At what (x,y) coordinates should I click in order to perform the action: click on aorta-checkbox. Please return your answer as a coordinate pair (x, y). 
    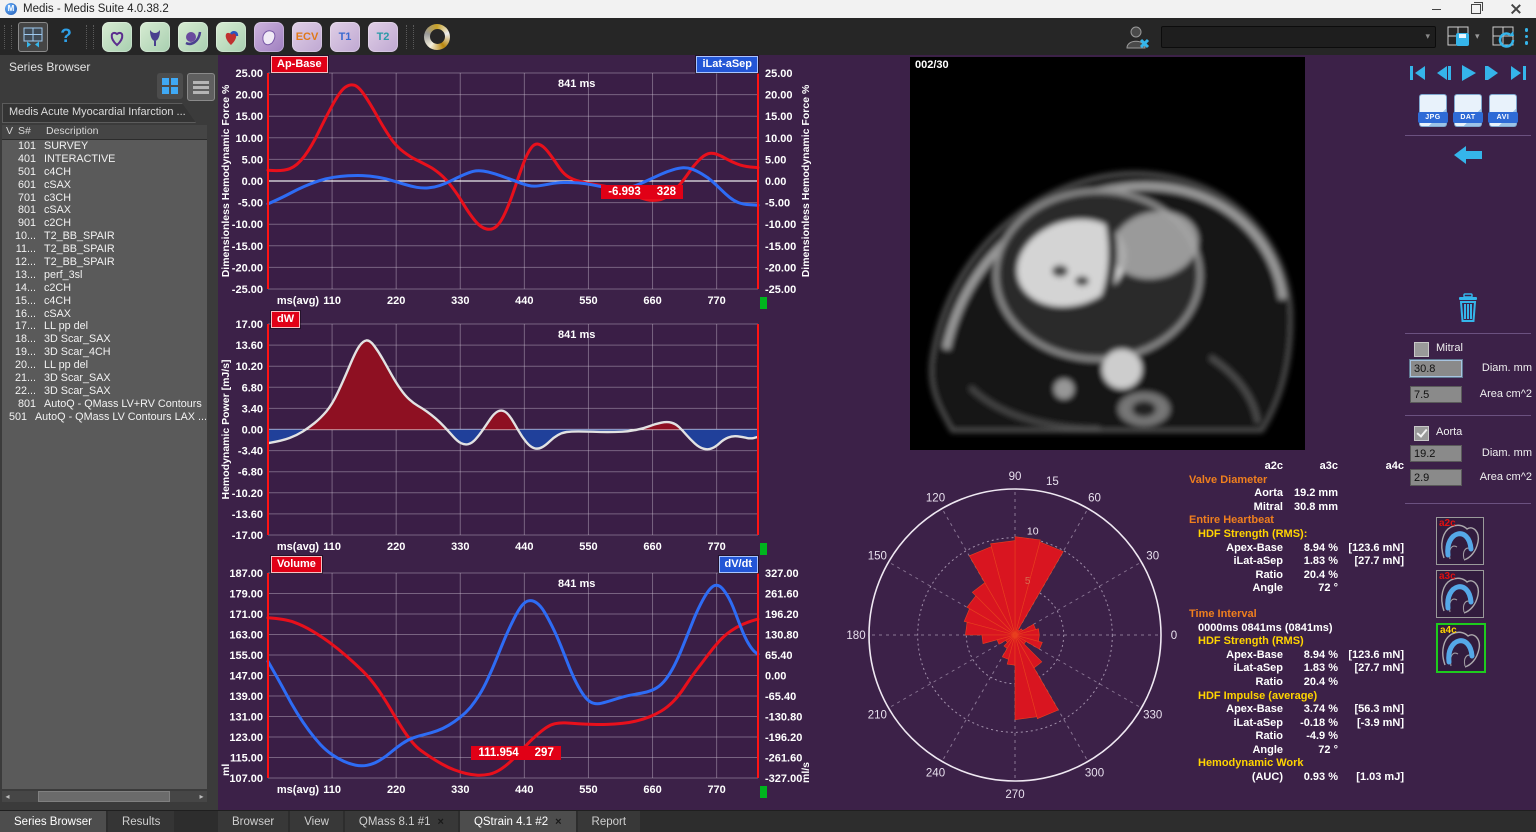
    Looking at the image, I should click on (1421, 433).